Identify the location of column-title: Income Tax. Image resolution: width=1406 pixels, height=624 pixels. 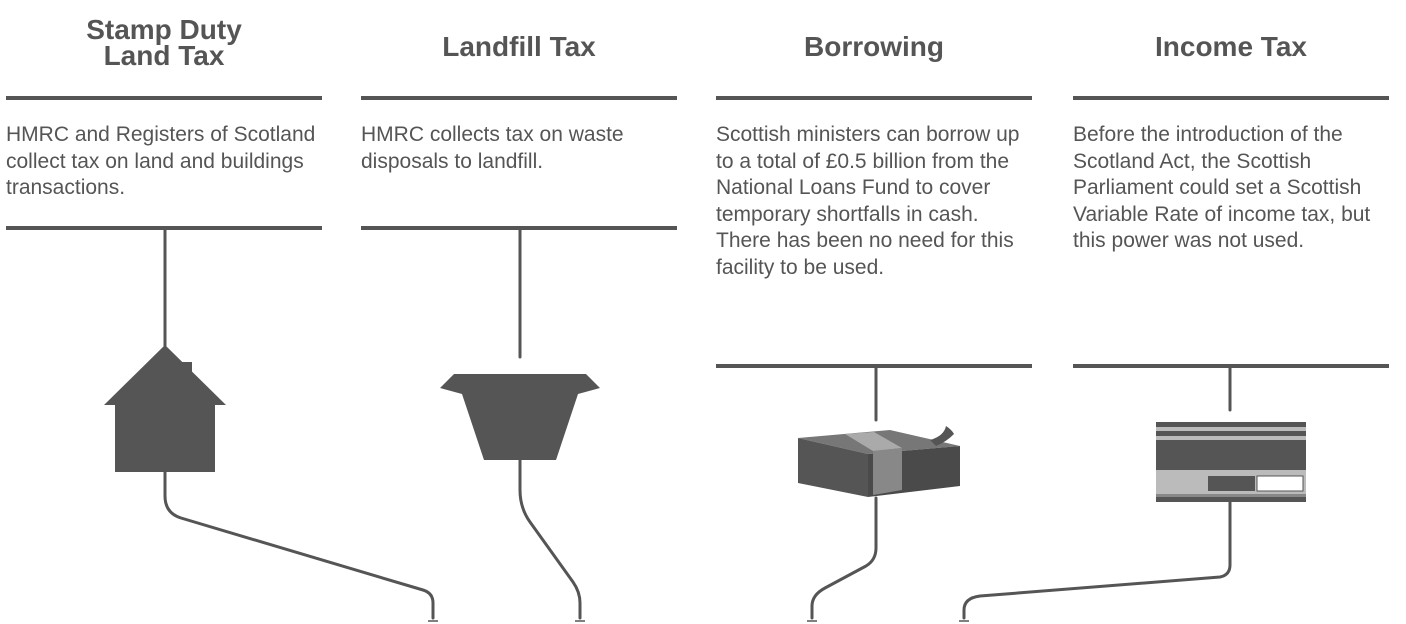
(1231, 46).